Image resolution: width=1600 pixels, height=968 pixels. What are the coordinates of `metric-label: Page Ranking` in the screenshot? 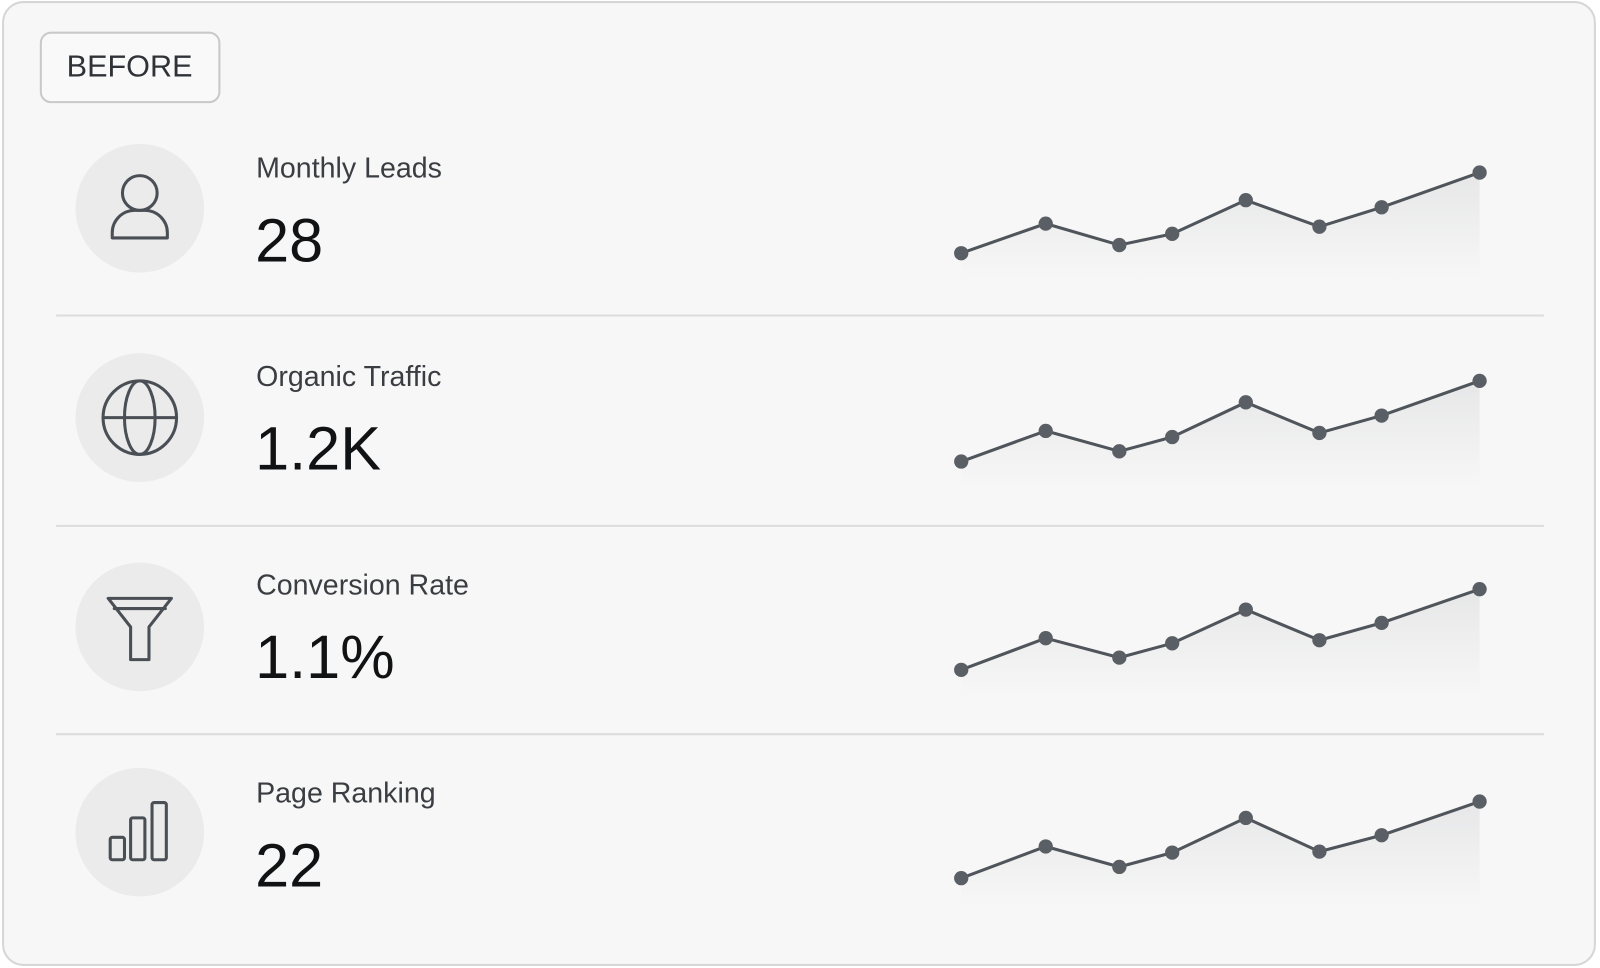 It's located at (345, 794).